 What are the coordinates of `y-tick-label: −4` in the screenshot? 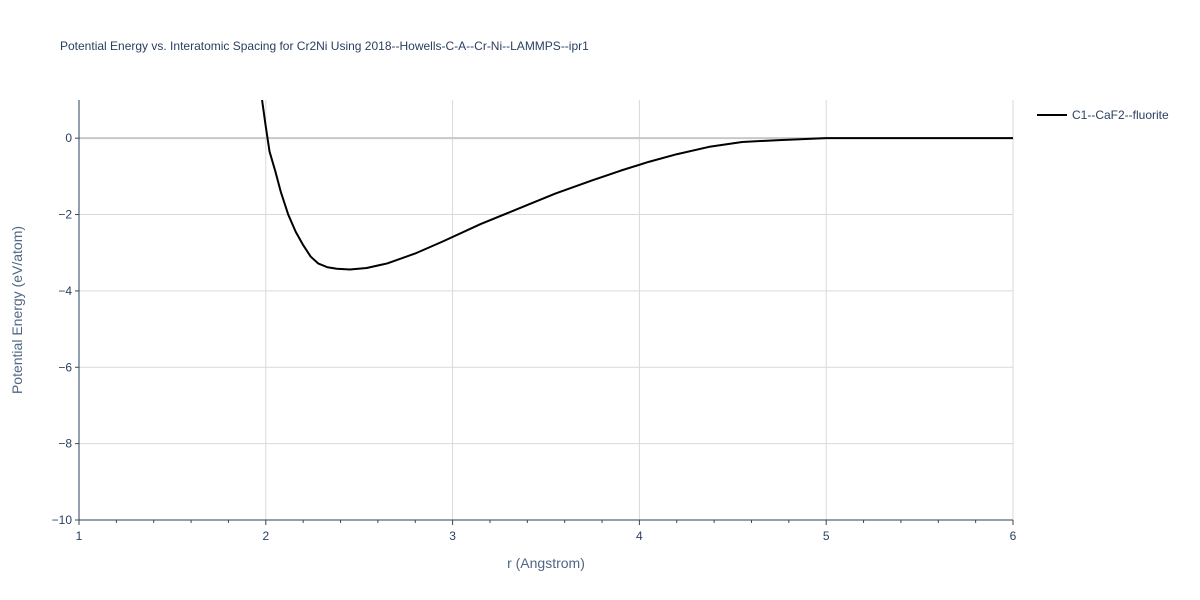 It's located at (65, 291).